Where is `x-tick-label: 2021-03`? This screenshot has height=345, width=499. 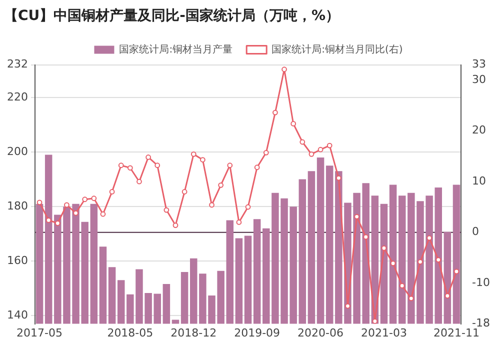 x-tick-label: 2021-03 is located at coordinates (384, 333).